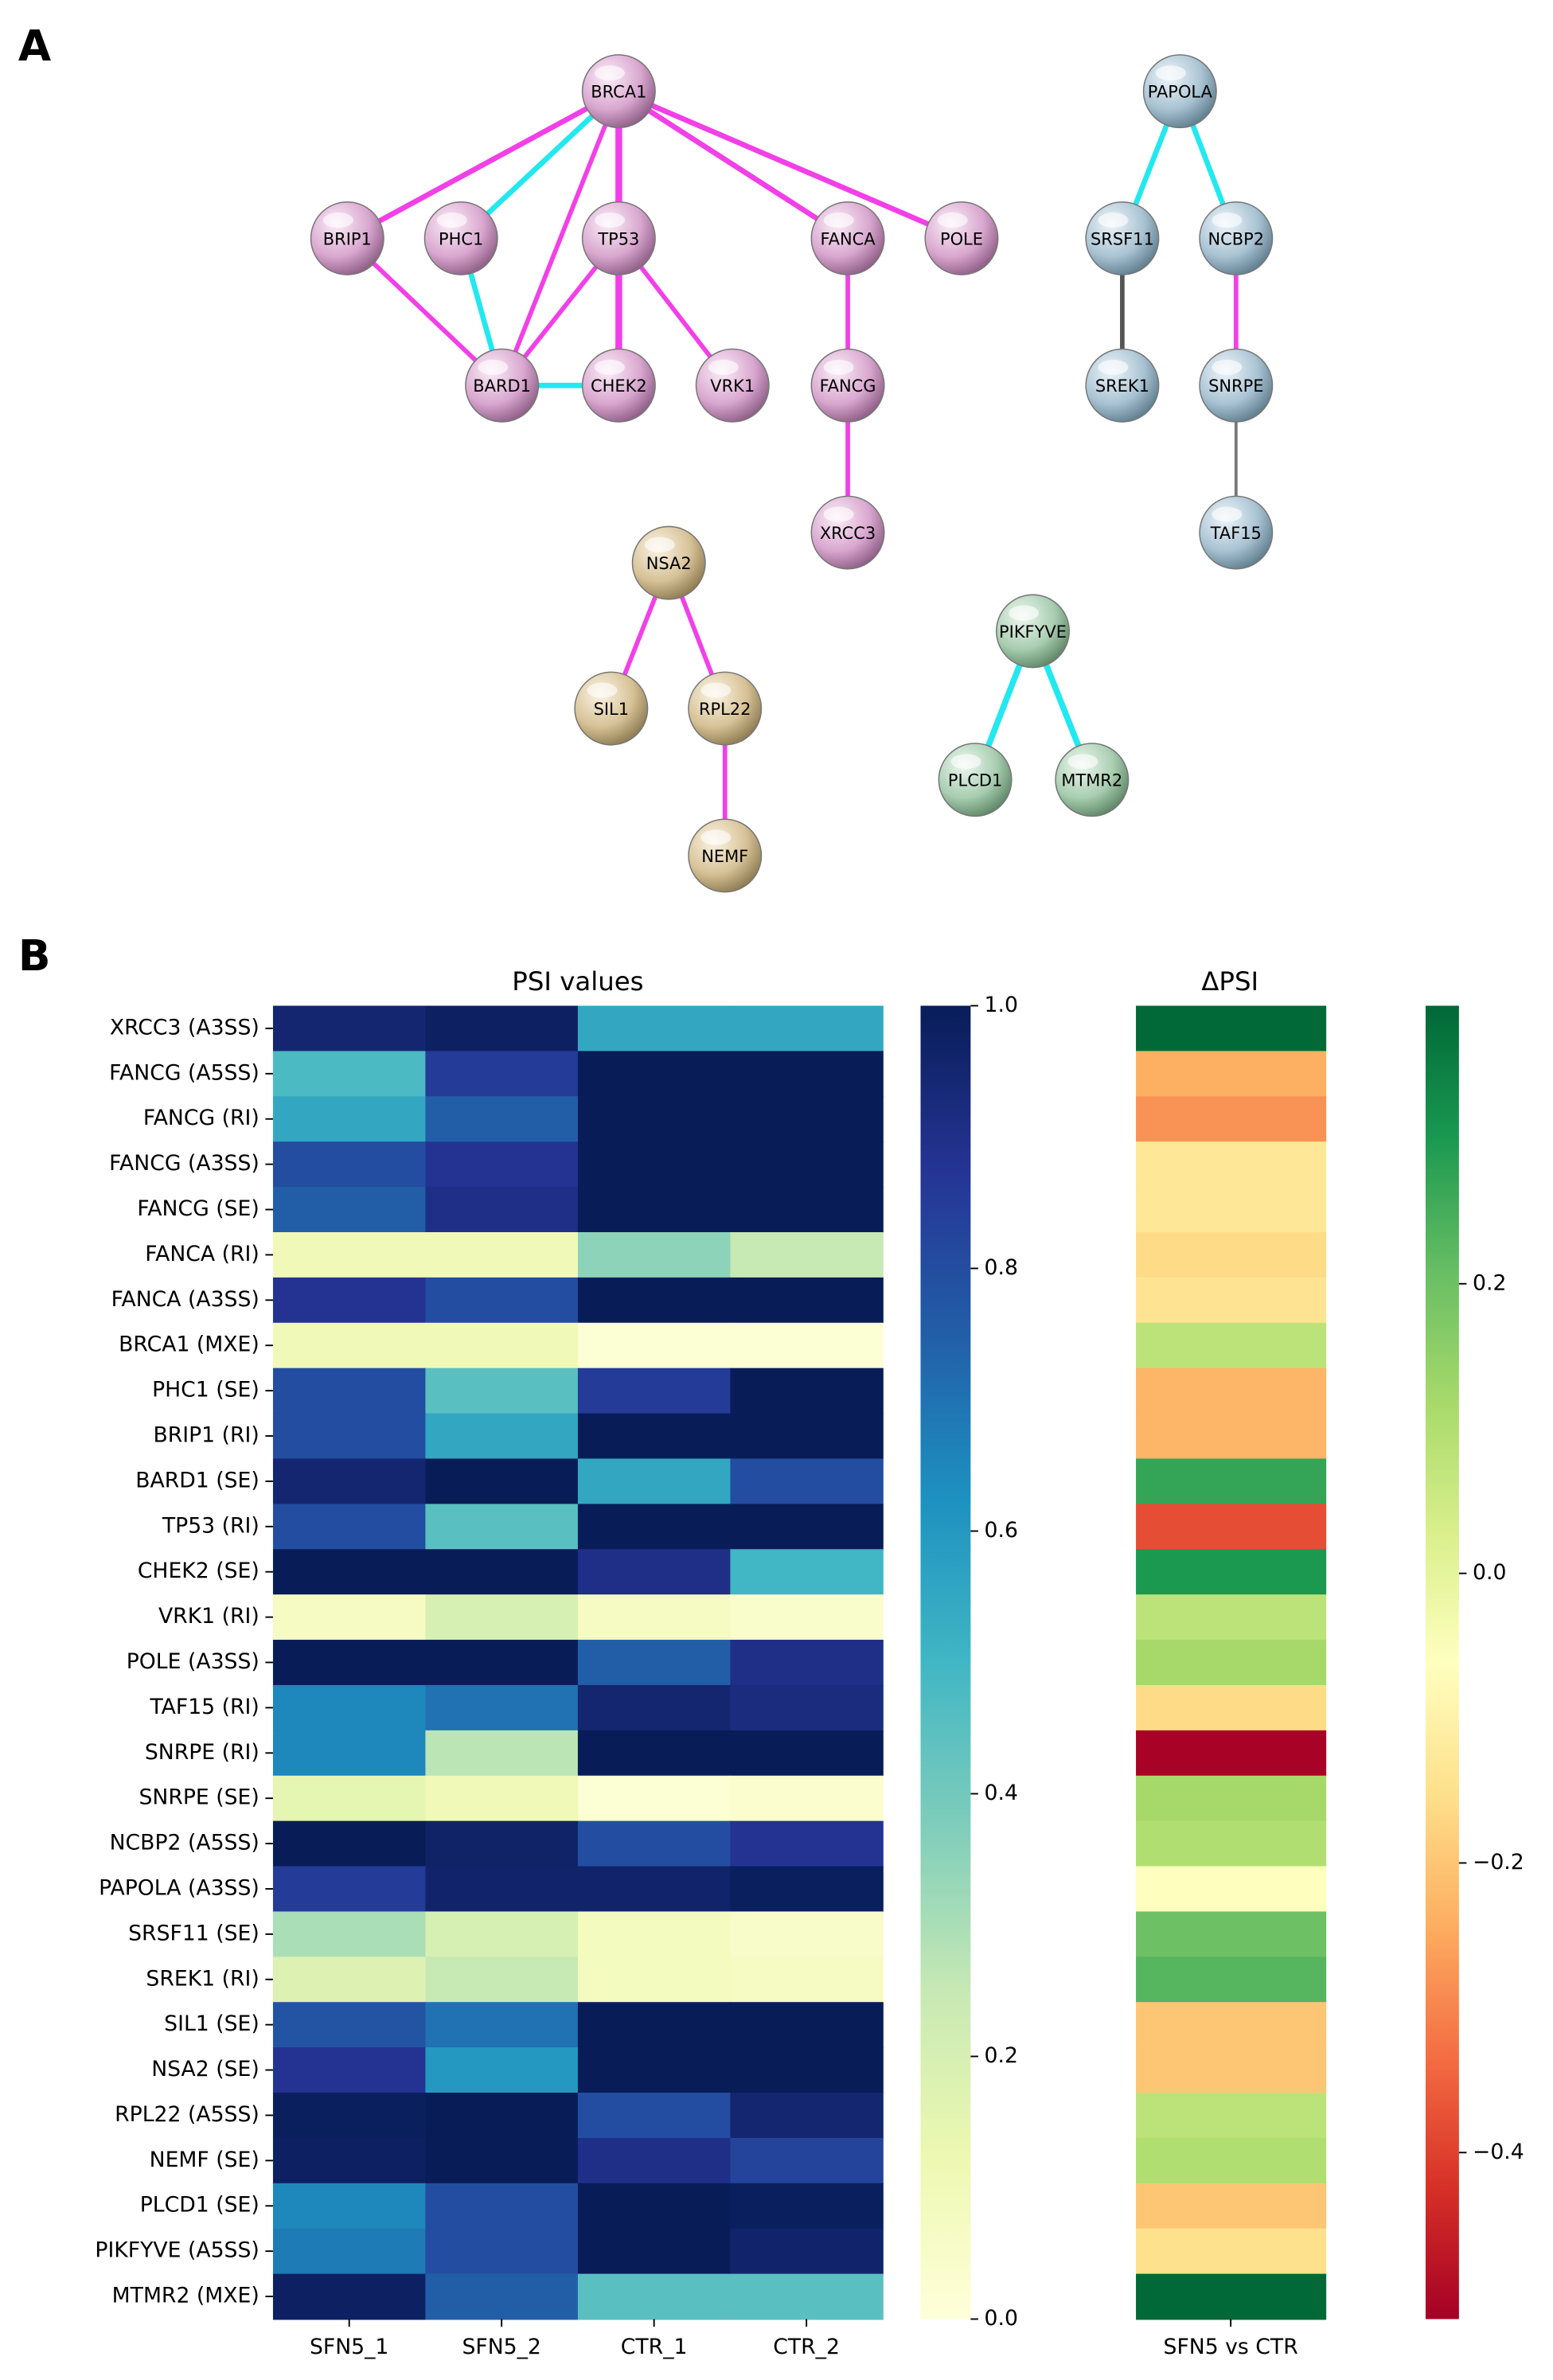 Image resolution: width=1553 pixels, height=2380 pixels. I want to click on node: NCBP2, so click(1236, 238).